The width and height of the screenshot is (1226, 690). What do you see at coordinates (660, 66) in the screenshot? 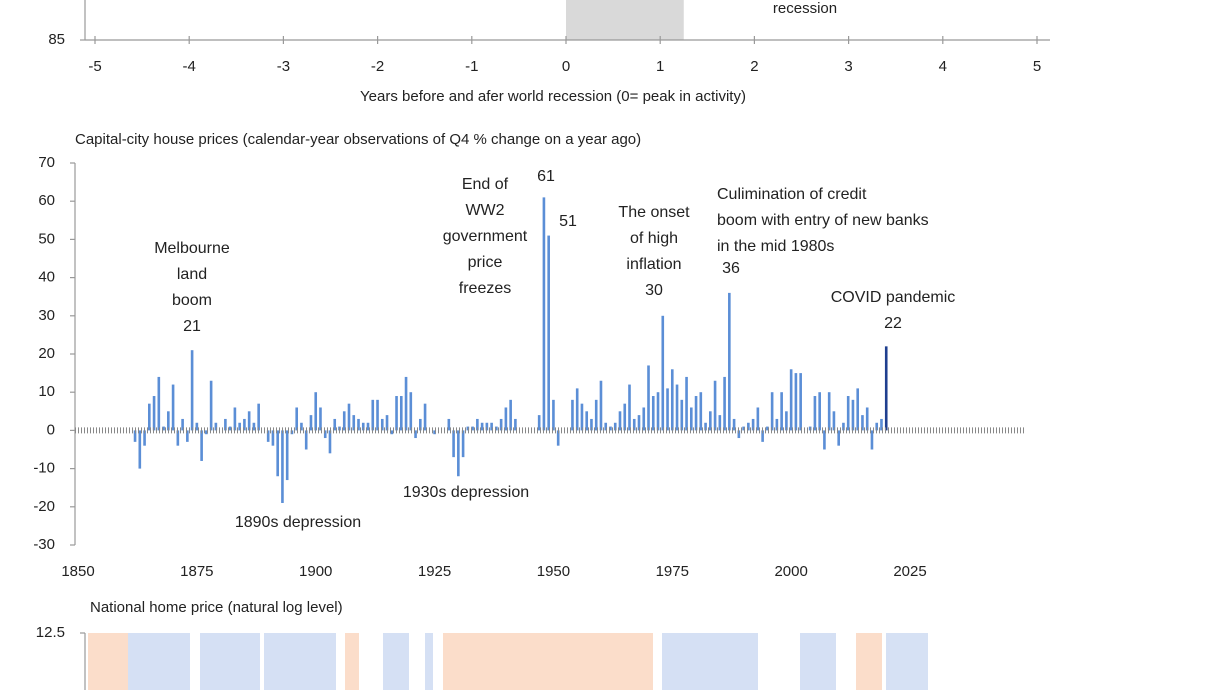
I see `x-tick-label: 1` at bounding box center [660, 66].